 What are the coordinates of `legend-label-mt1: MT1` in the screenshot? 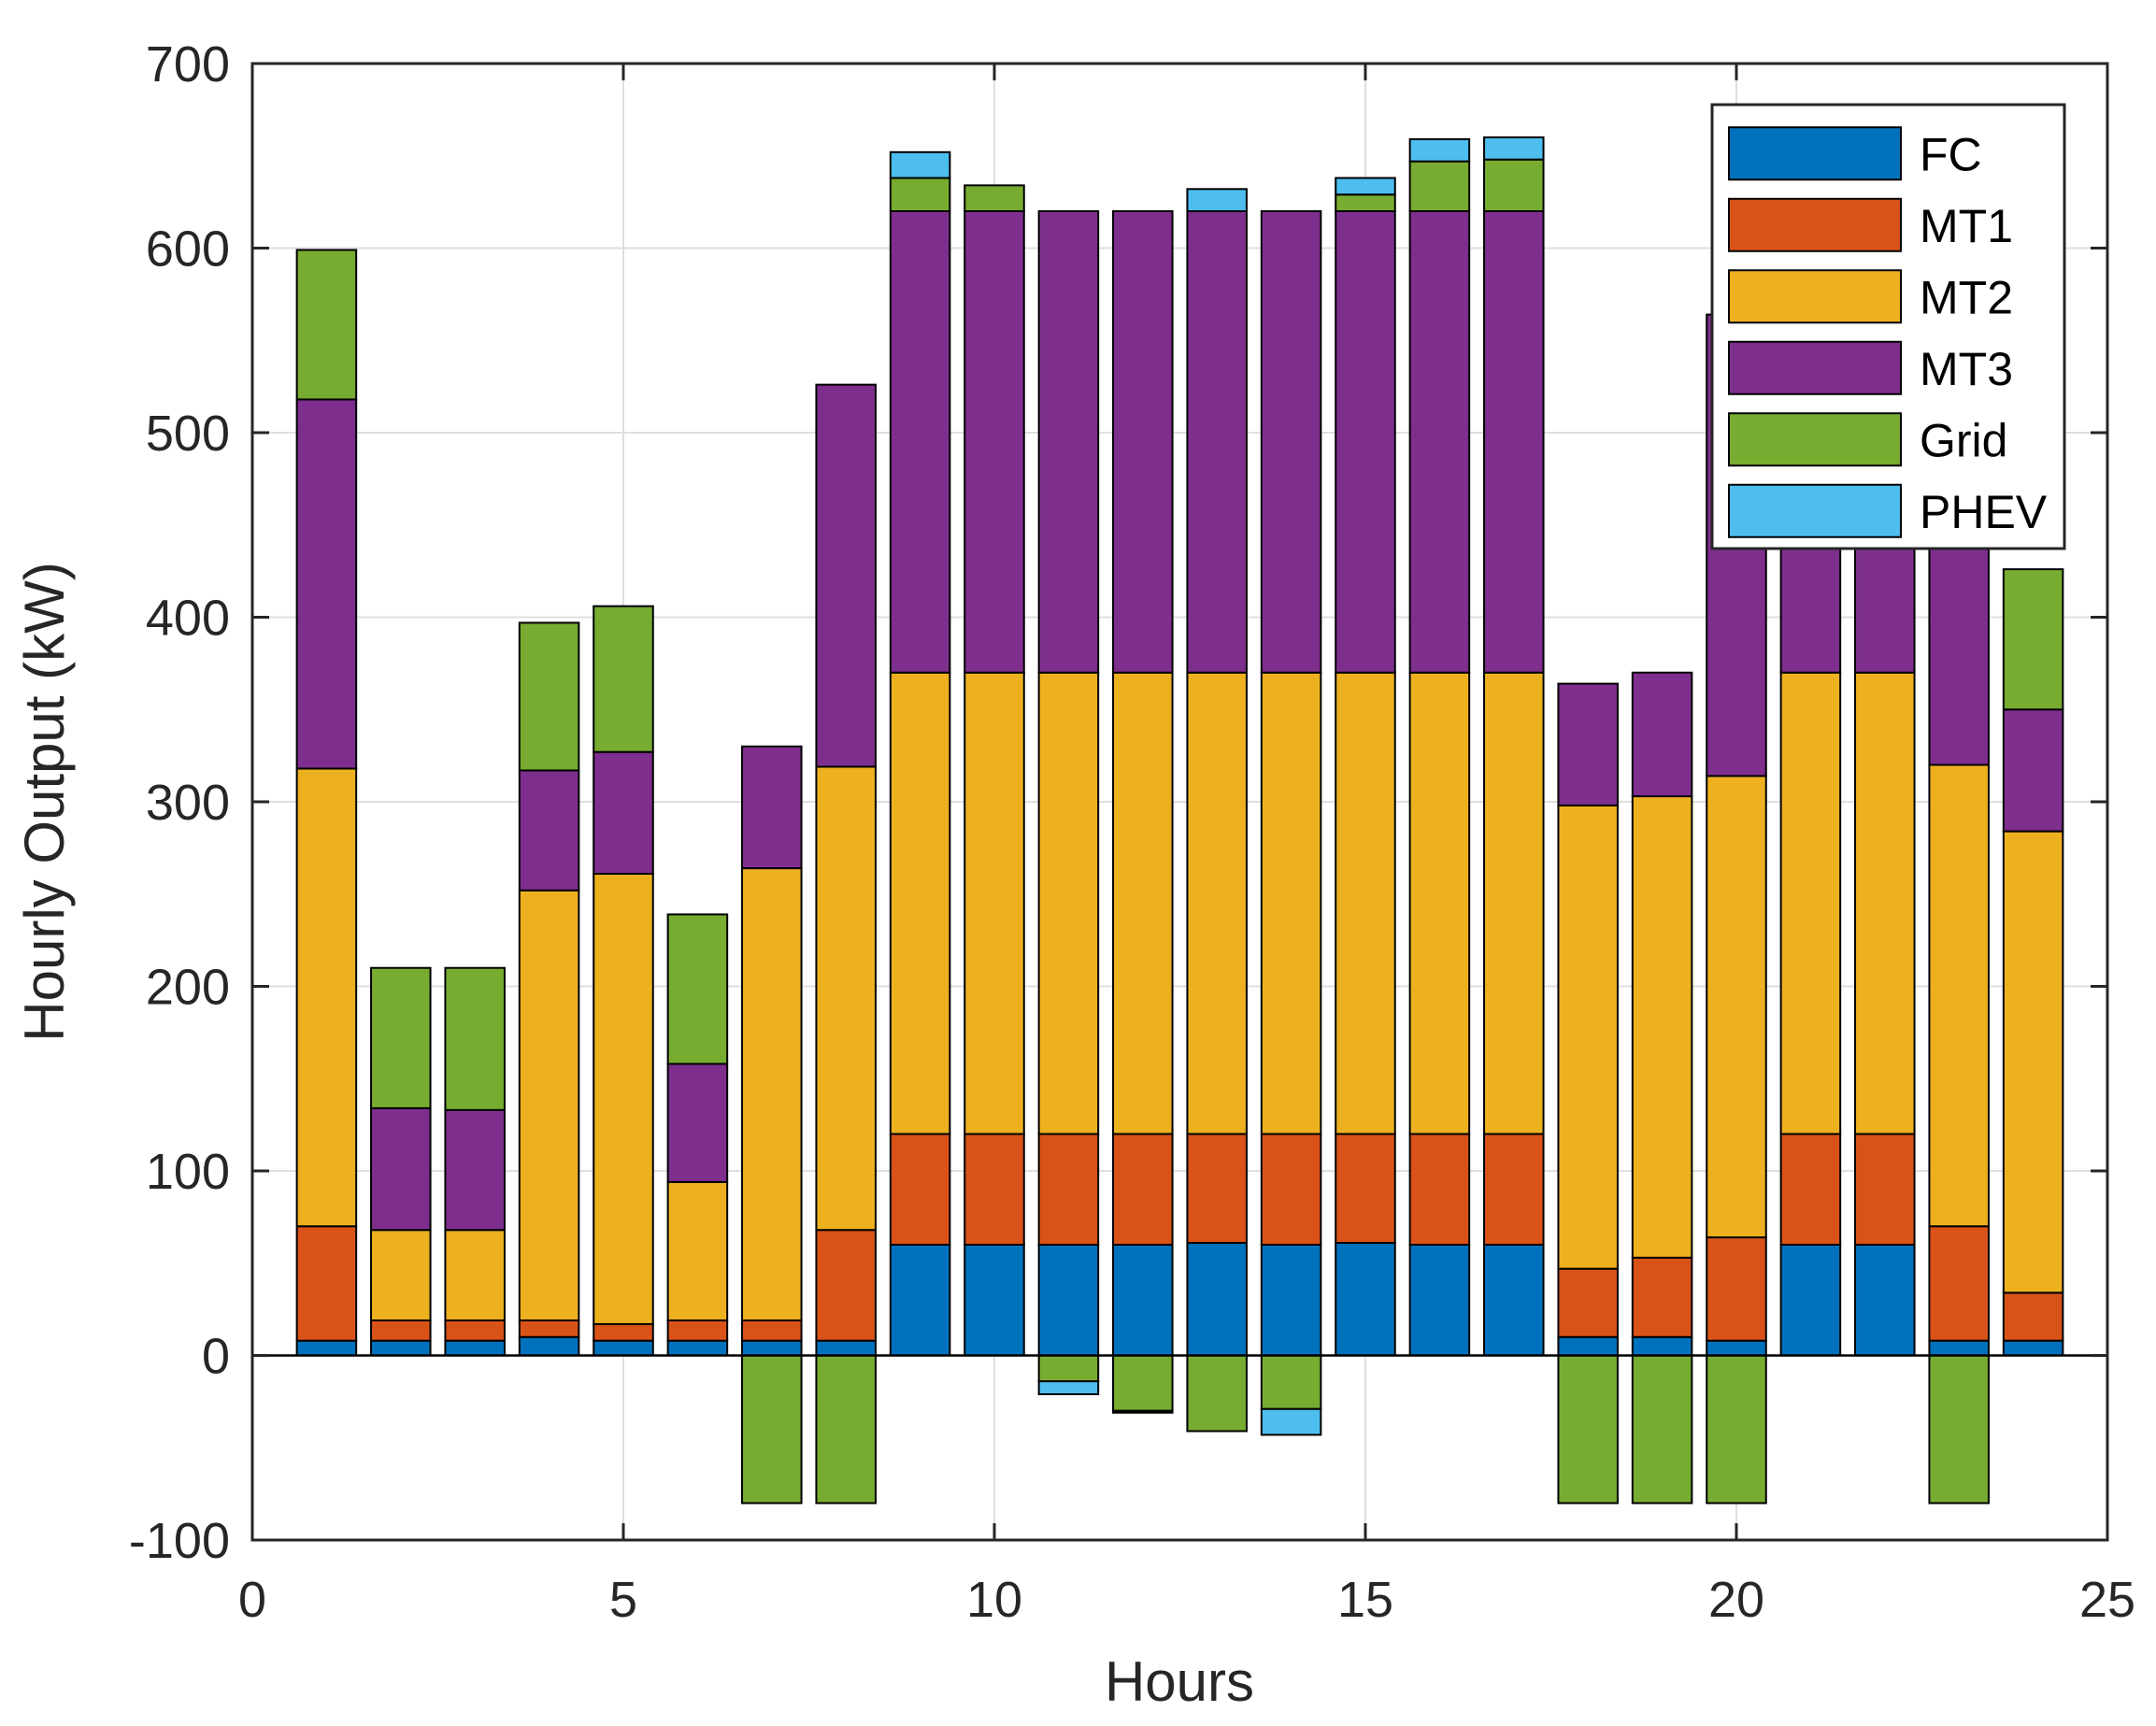 It's located at (1967, 226).